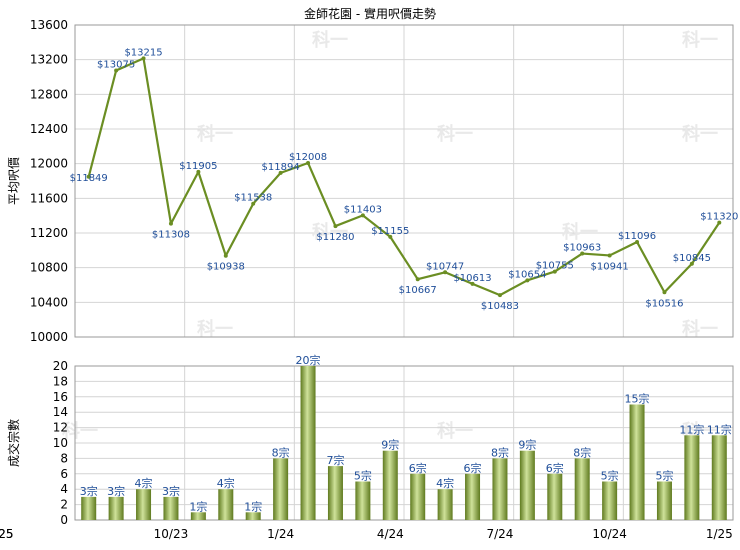  What do you see at coordinates (198, 166) in the screenshot?
I see `price-data-label: $11905` at bounding box center [198, 166].